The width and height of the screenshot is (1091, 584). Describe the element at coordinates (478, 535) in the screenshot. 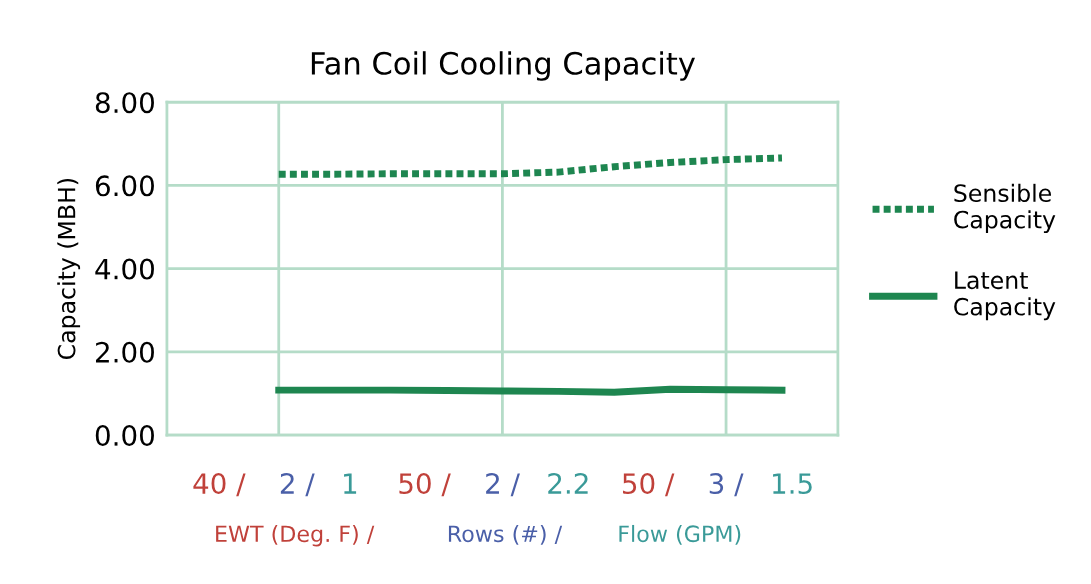

I see `text: EWT (Deg. F) / Rows (#) / Flow (GPM)` at that location.